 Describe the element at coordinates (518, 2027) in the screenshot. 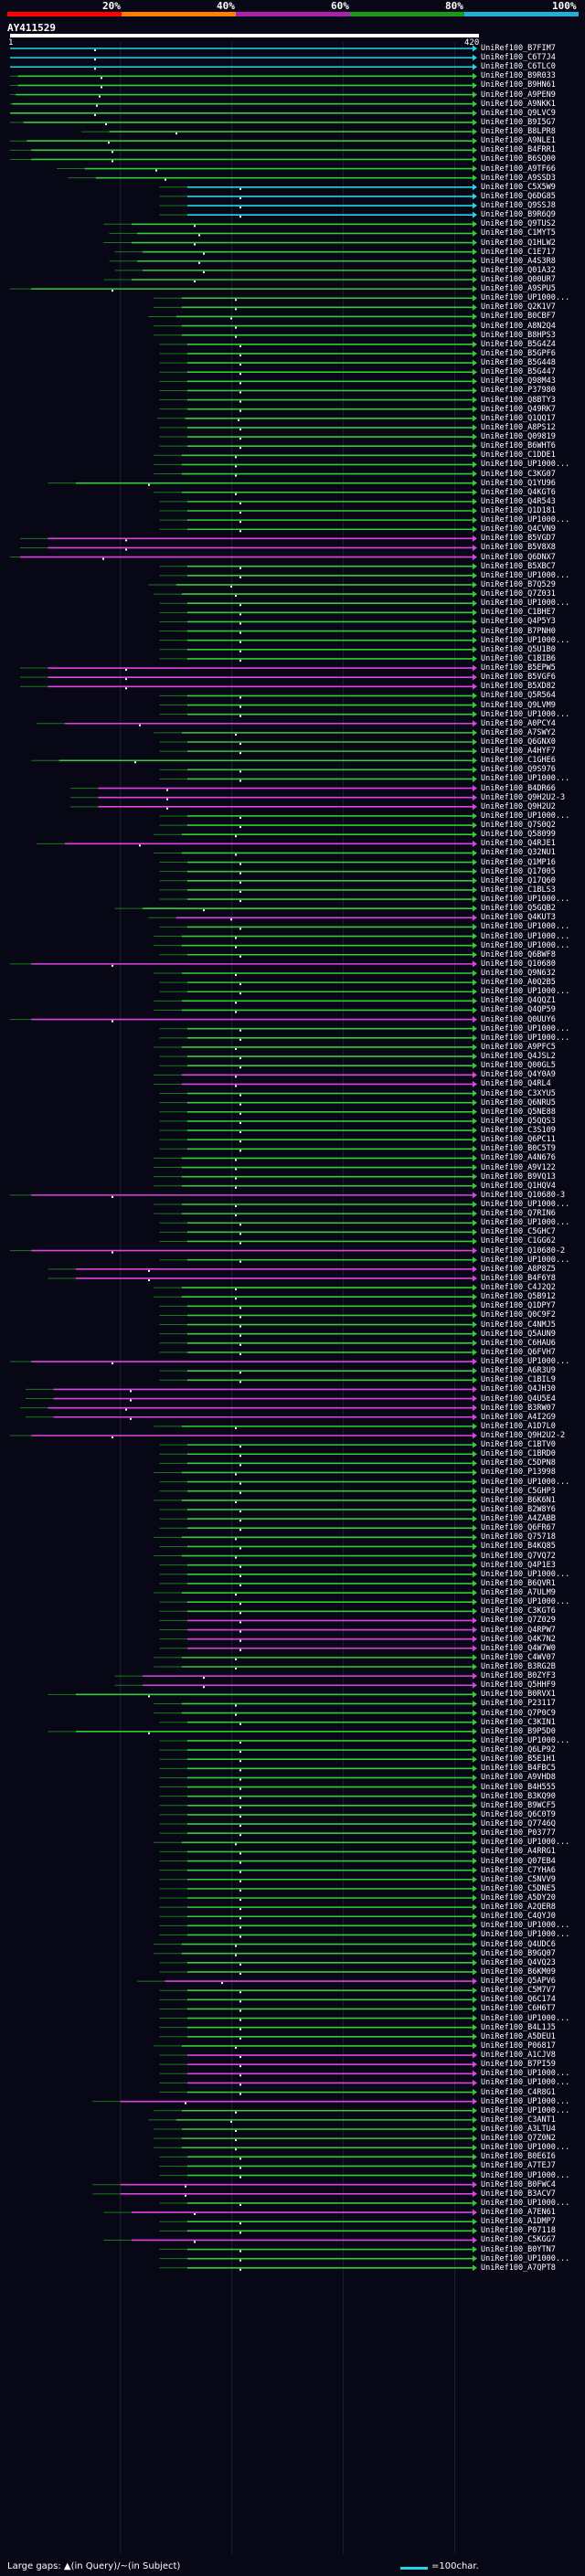

I see `hit-label: UniRef100_B4L1J5` at that location.